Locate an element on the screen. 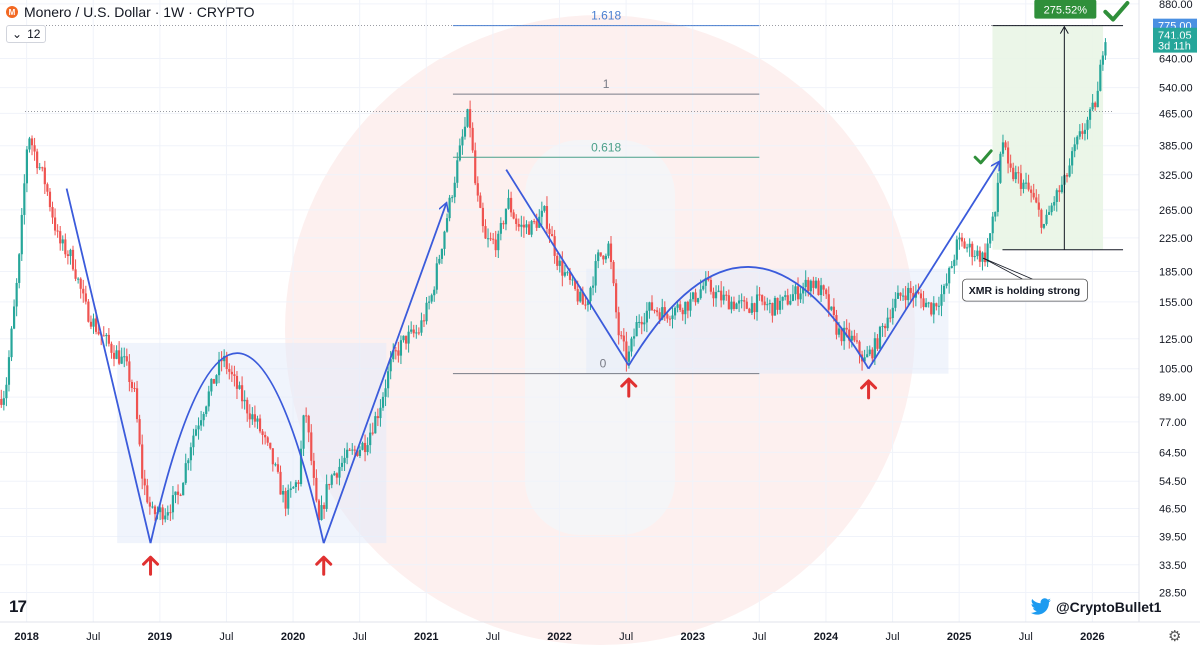 This screenshot has width=1200, height=647. y-tick-label: 325.00 is located at coordinates (1176, 176).